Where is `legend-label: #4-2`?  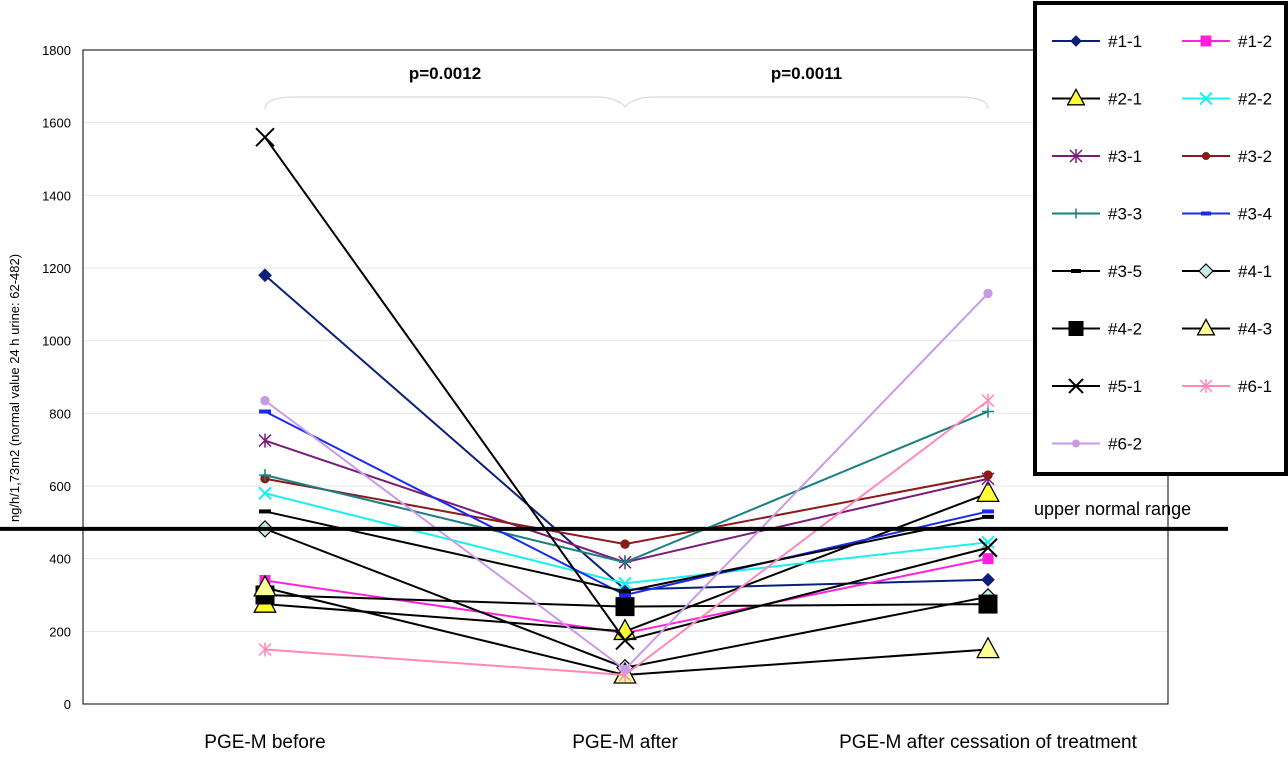 legend-label: #4-2 is located at coordinates (1125, 329).